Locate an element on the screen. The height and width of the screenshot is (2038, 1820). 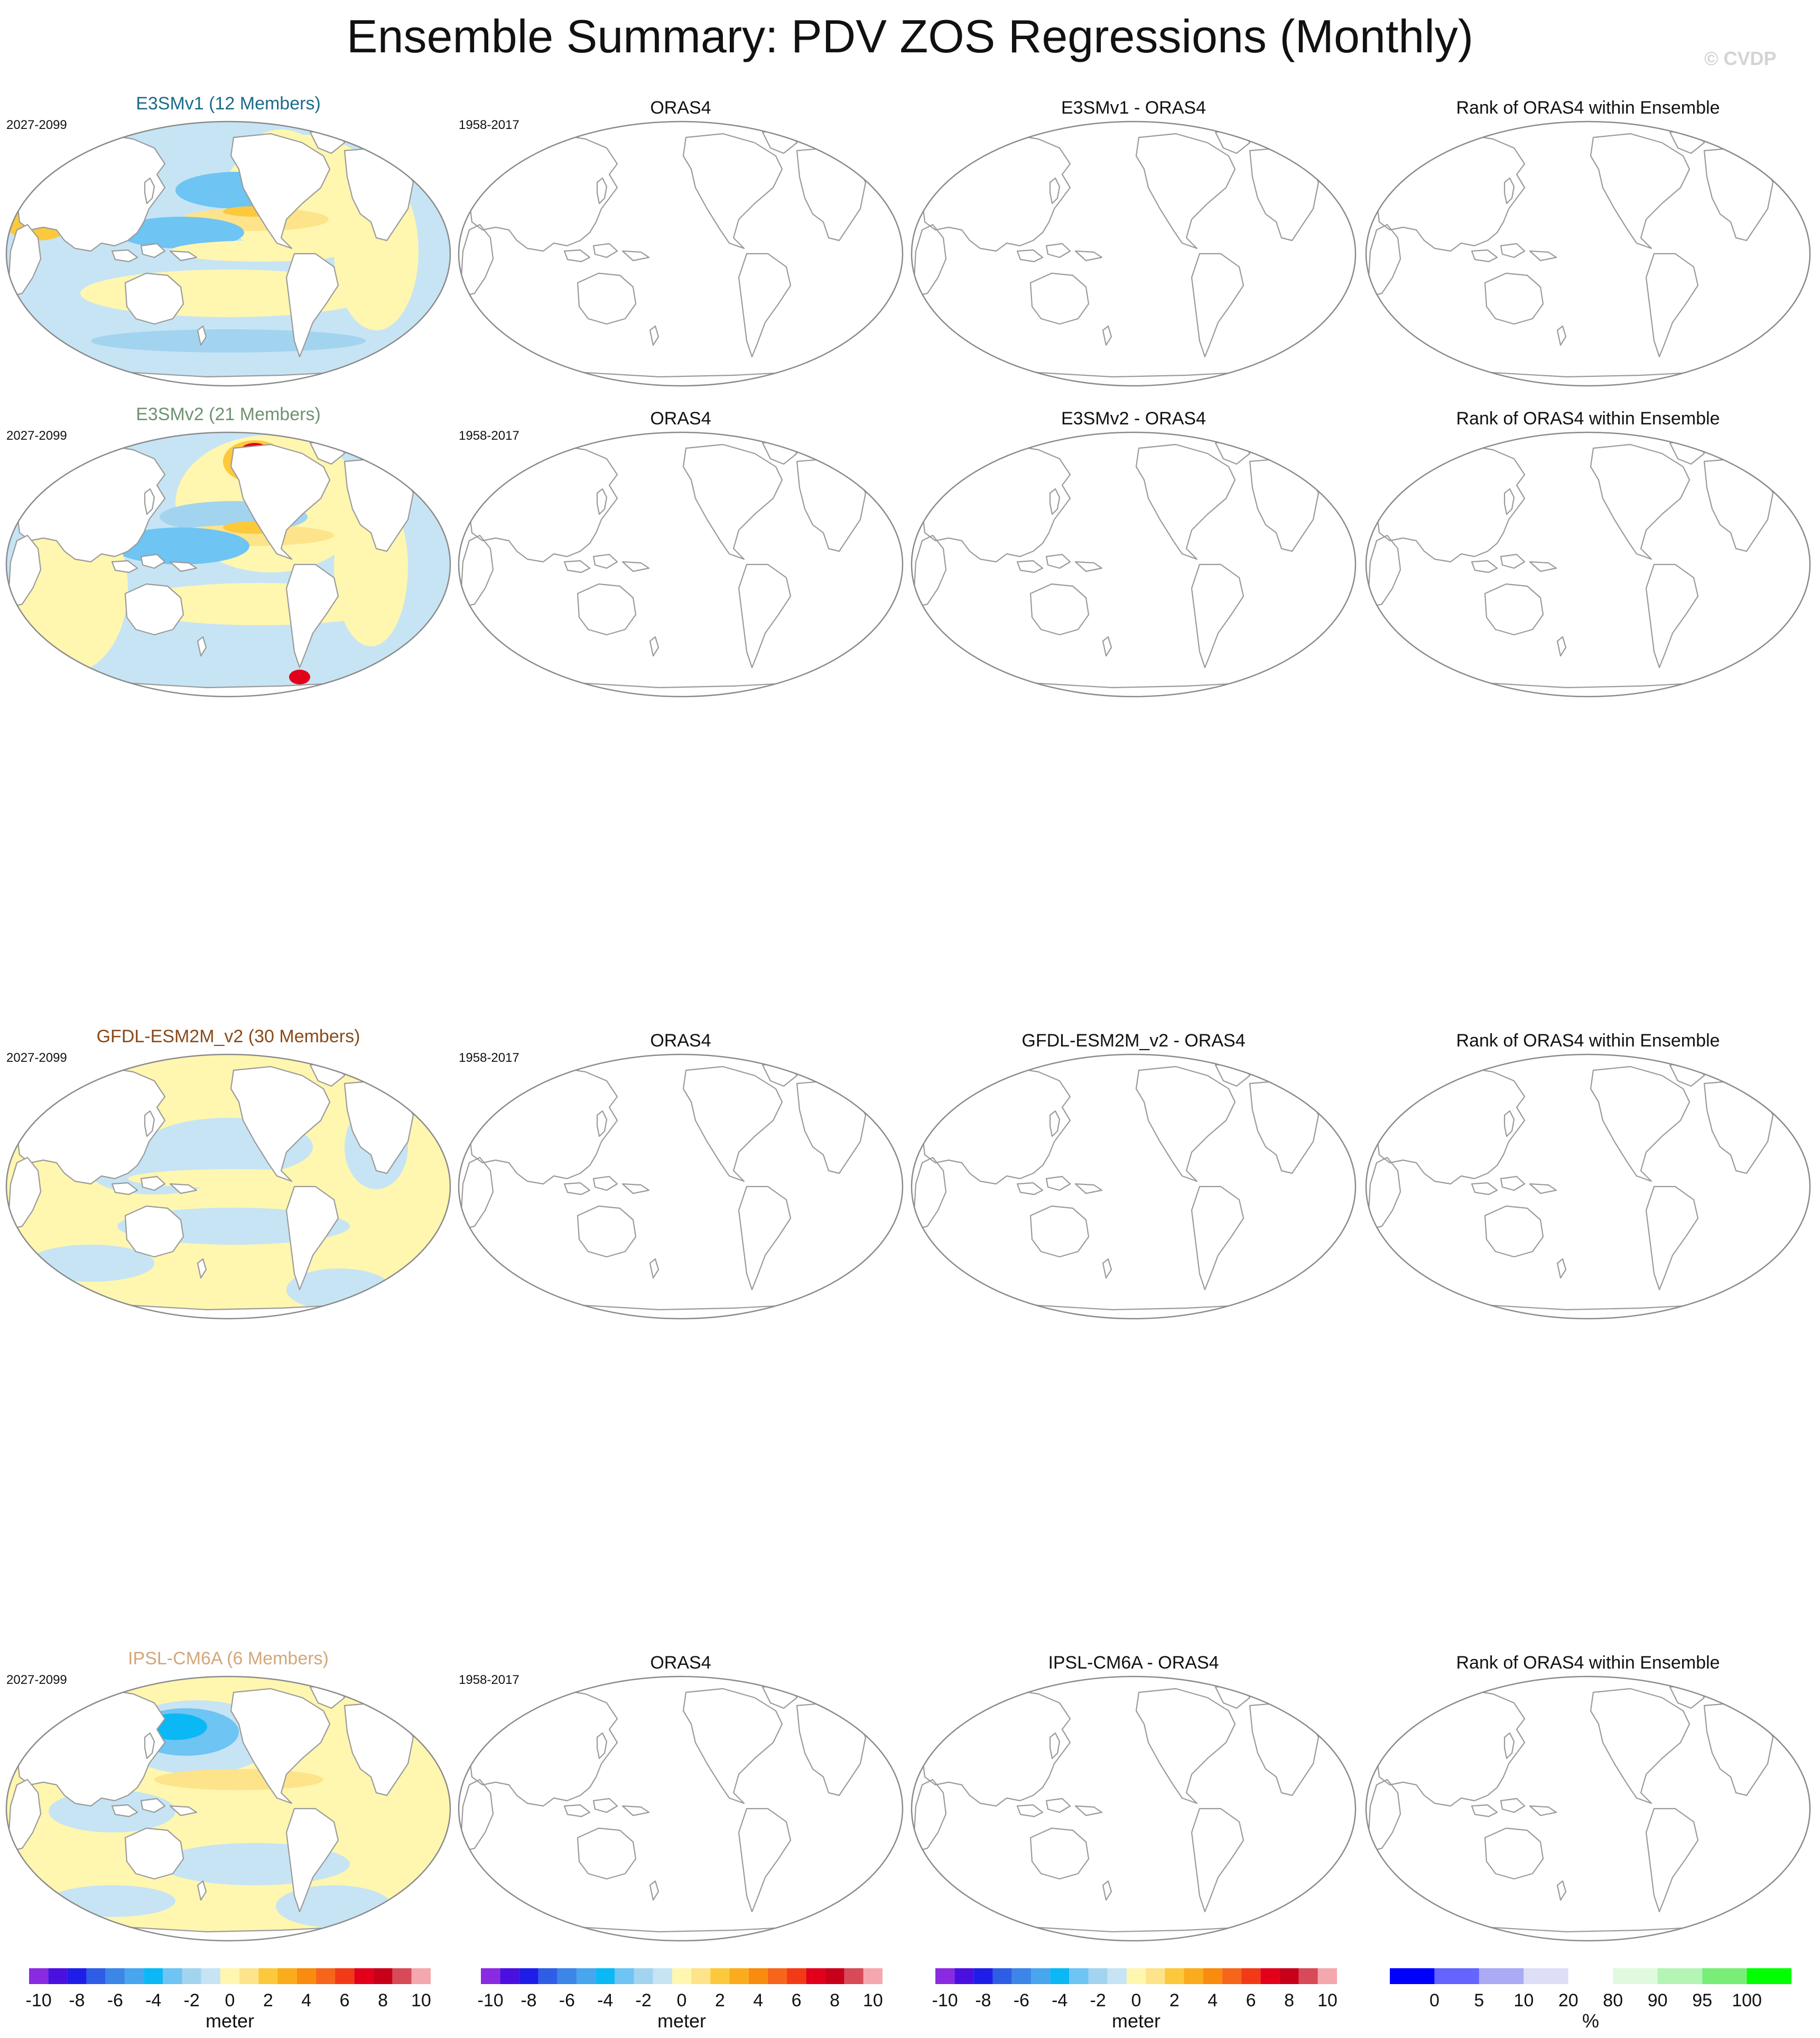
panel-diff-row-4: IPSL-CM6A - ORAS4 is located at coordinates (1134, 1801).